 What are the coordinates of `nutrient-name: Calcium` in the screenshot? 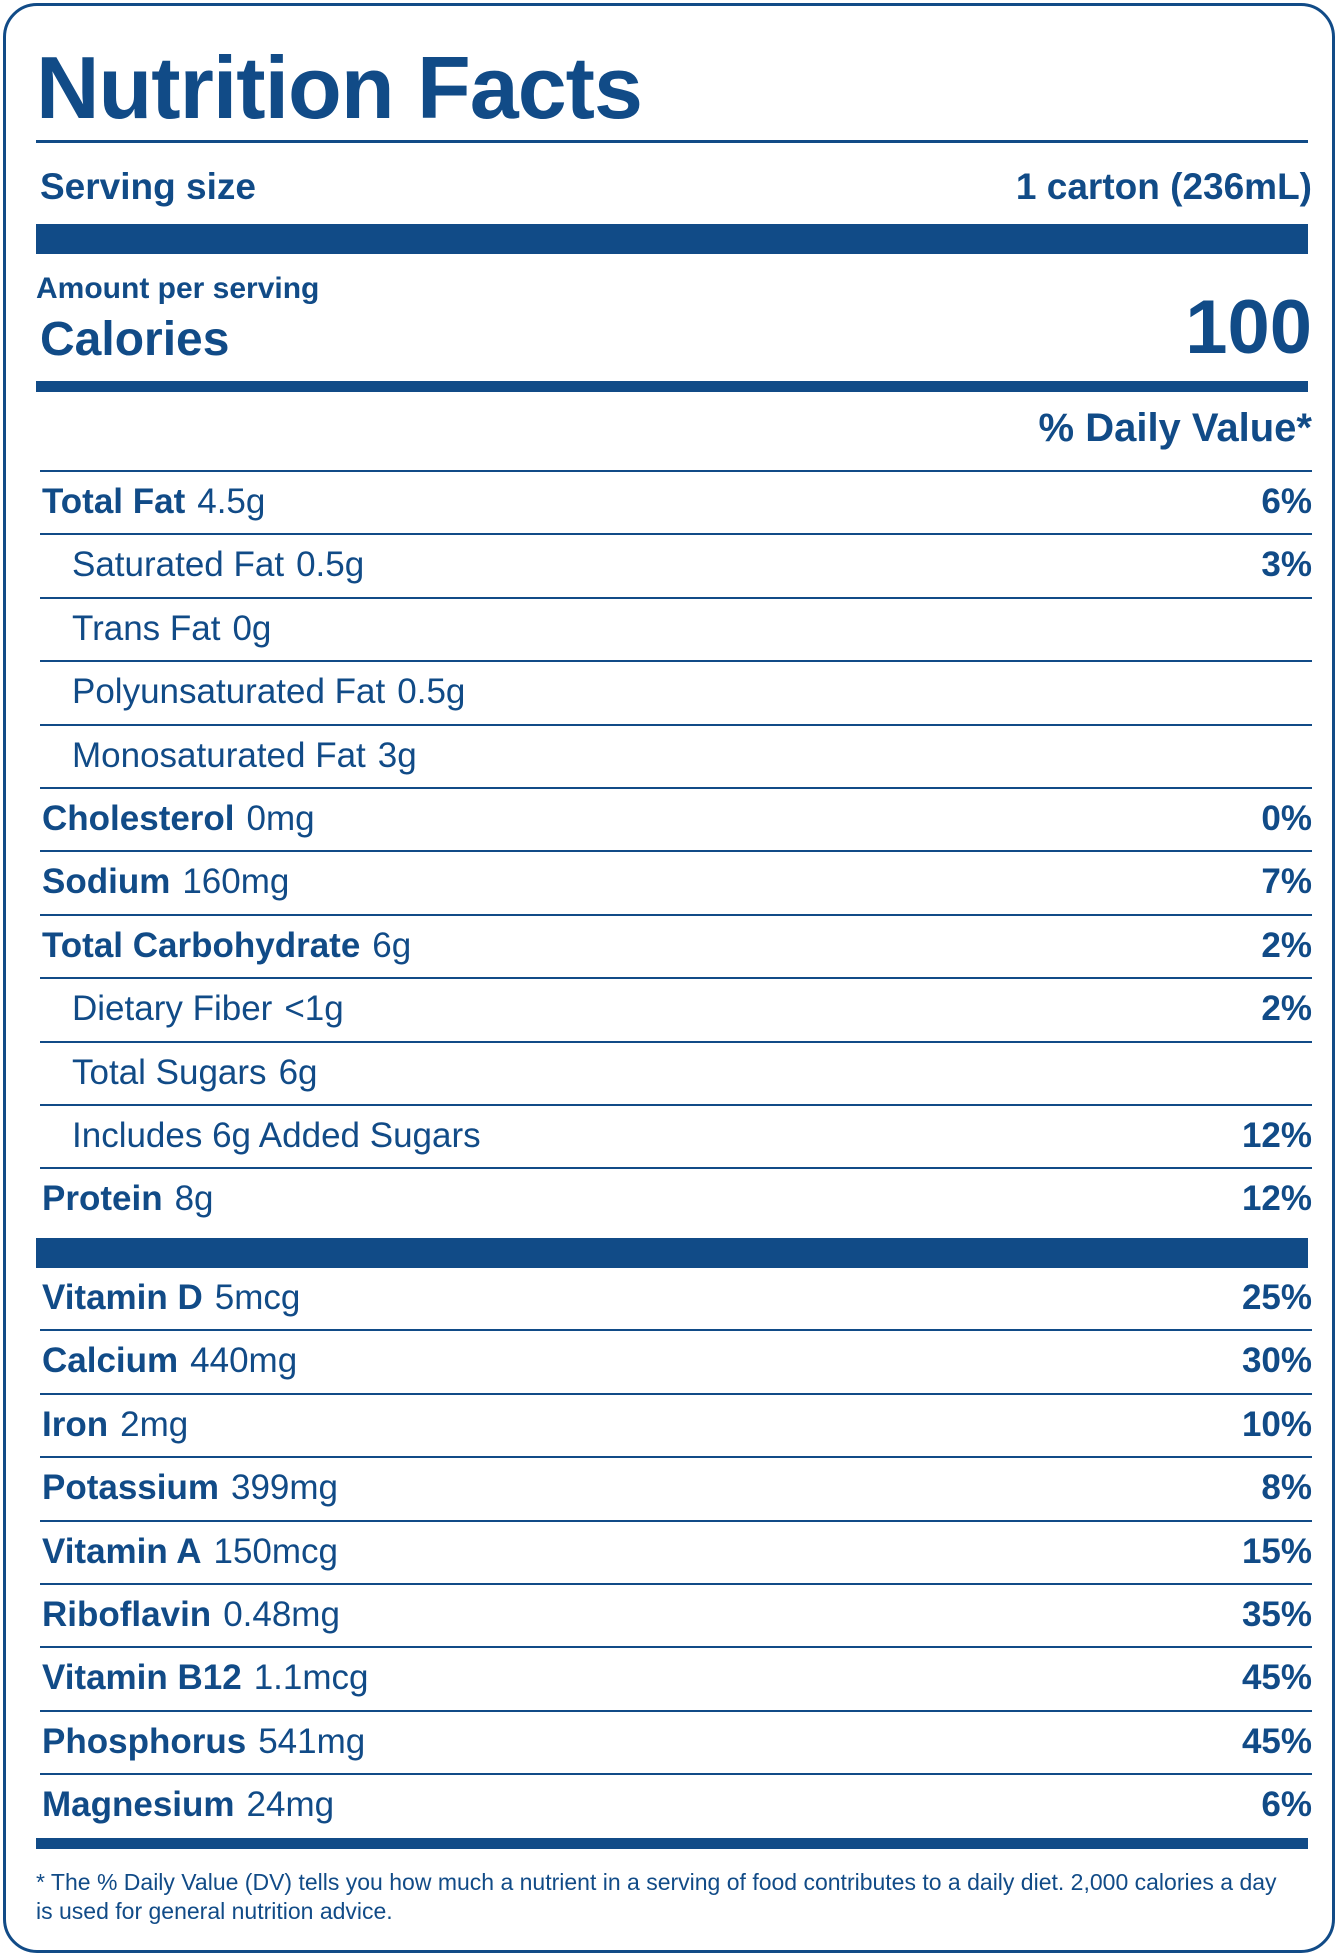 It's located at (110, 1361).